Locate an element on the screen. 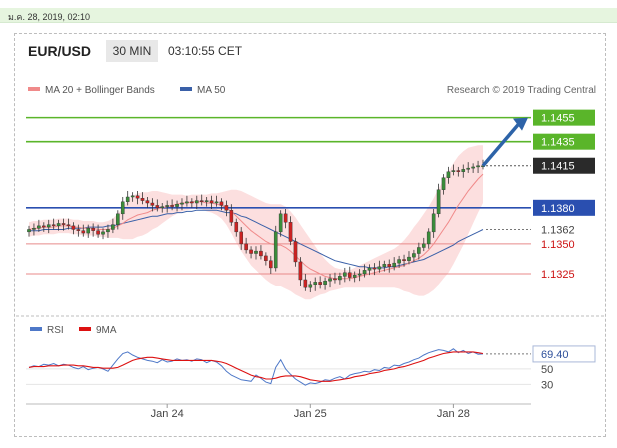 The height and width of the screenshot is (448, 617). rsi-ma-line is located at coordinates (256, 366).